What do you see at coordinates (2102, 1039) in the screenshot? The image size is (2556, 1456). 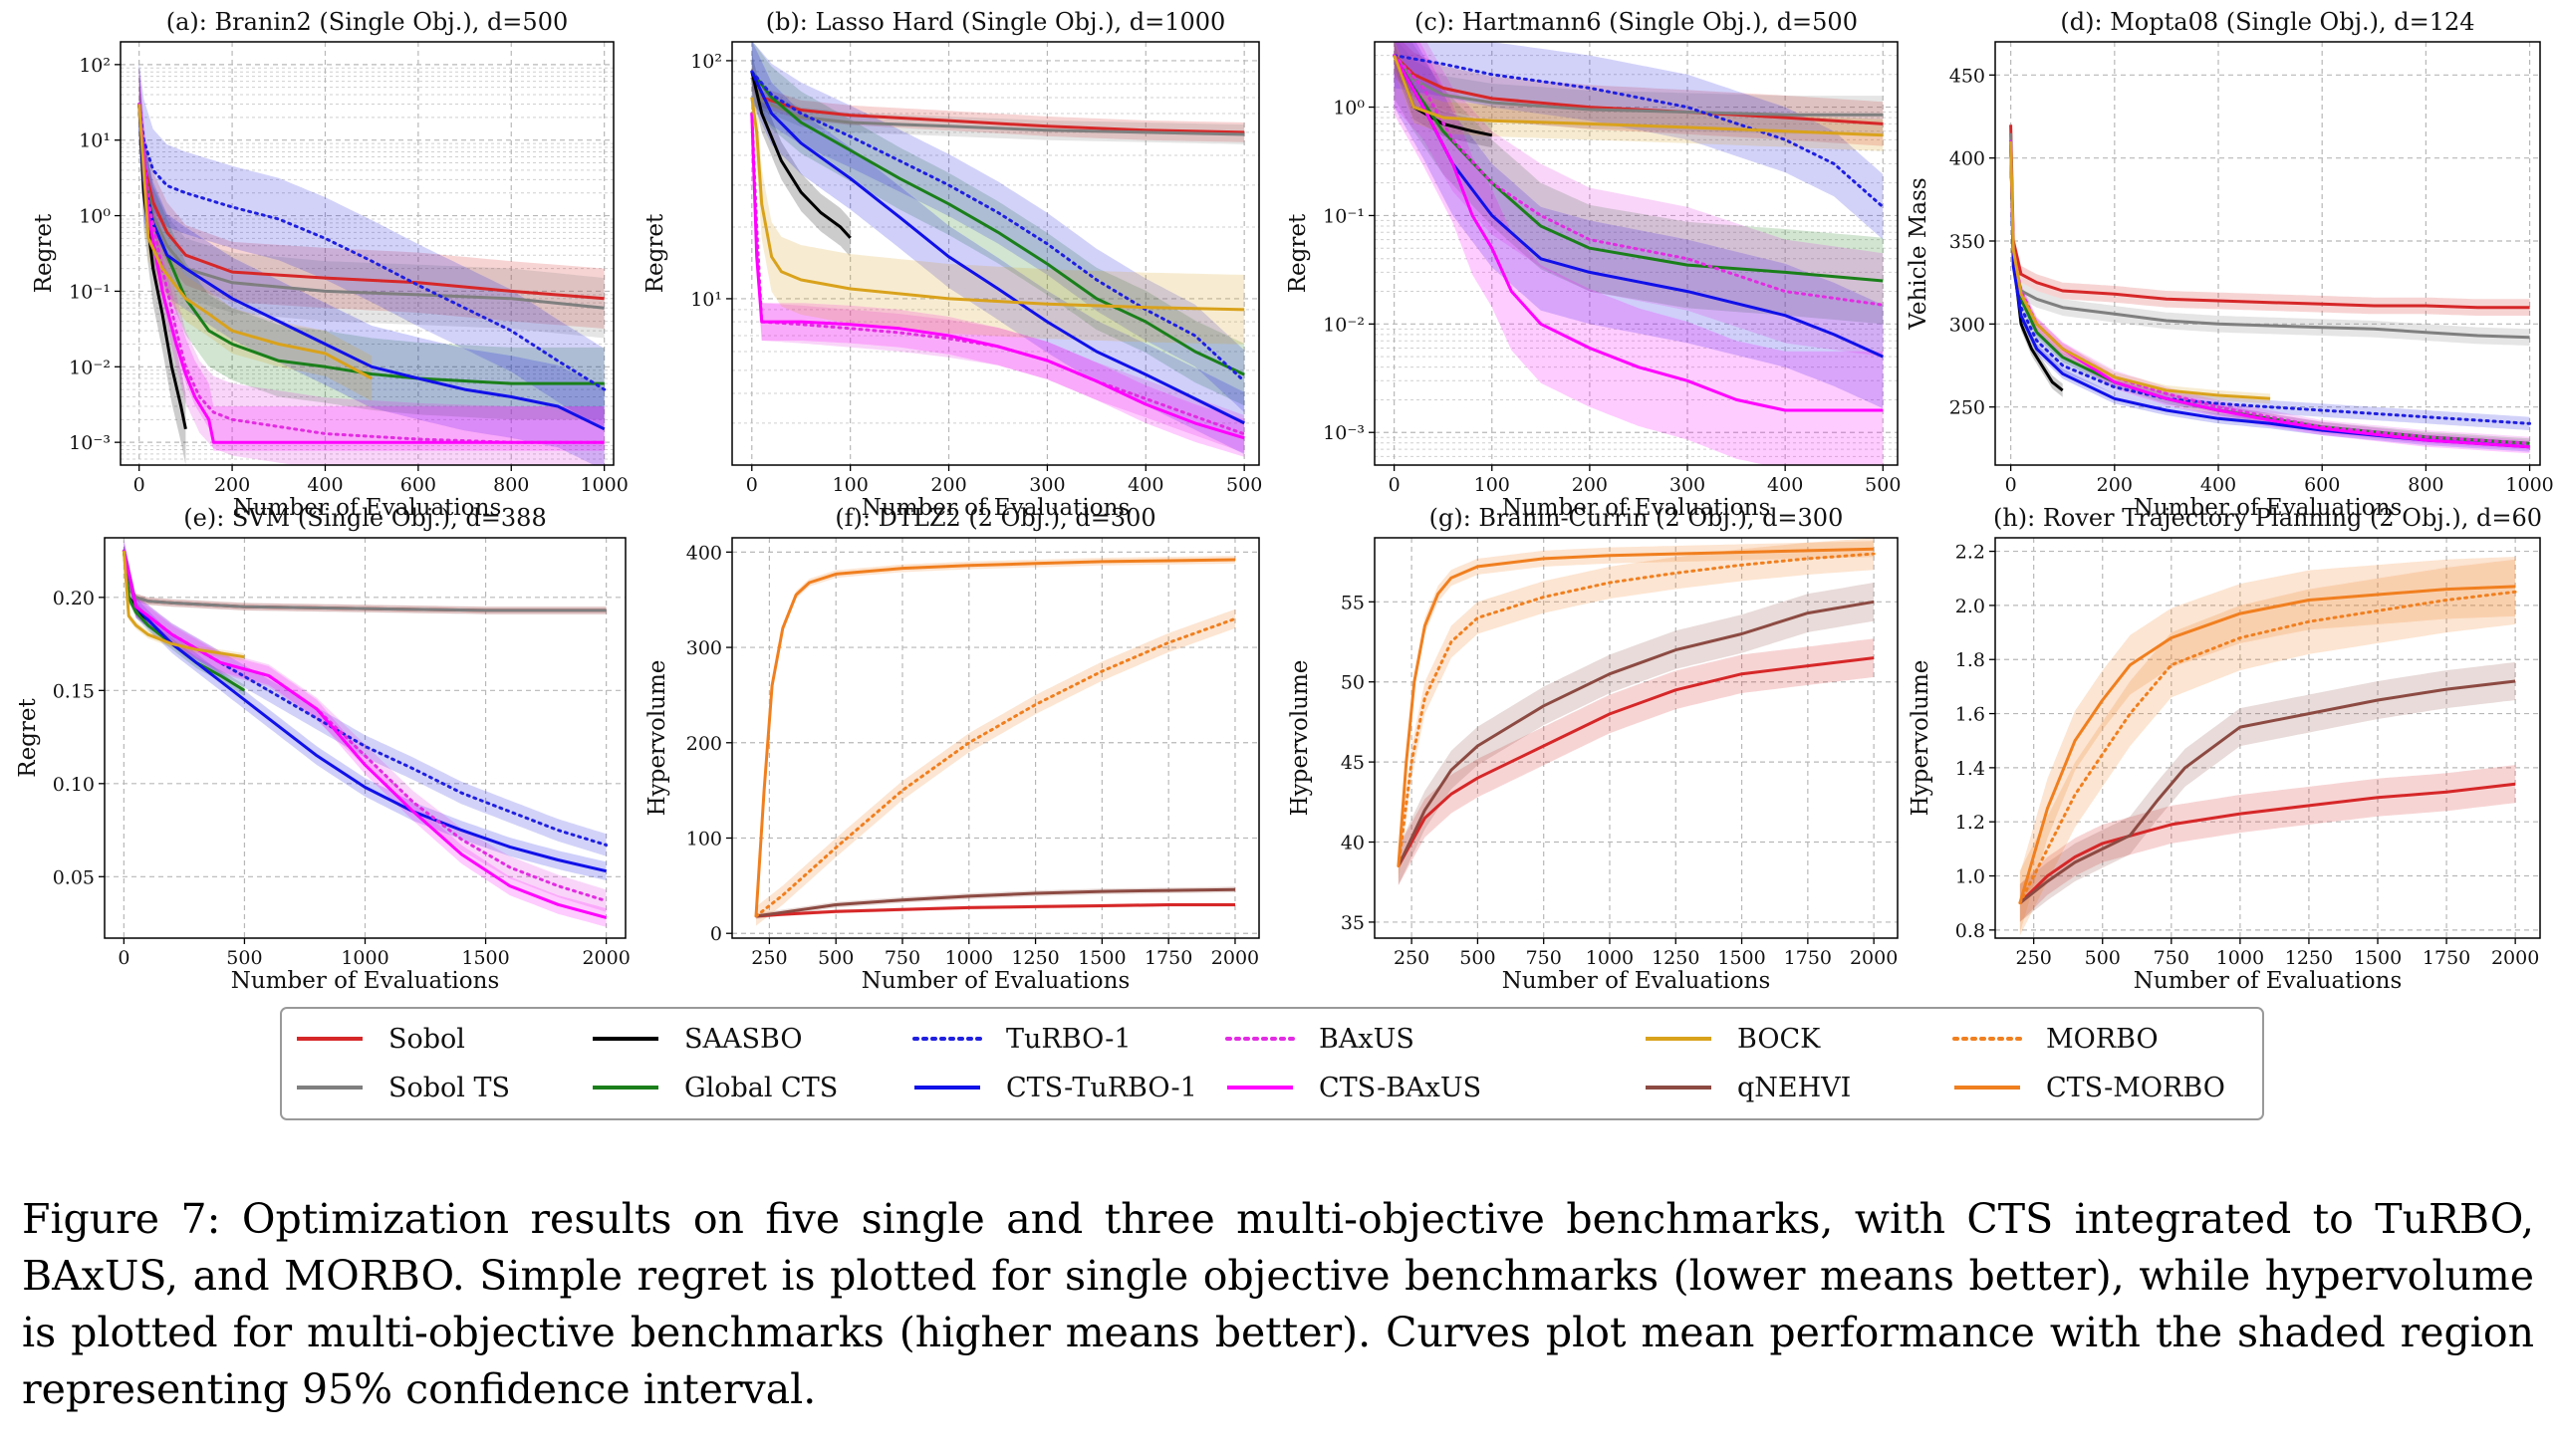 I see `legend-label-morbo: MORBO` at bounding box center [2102, 1039].